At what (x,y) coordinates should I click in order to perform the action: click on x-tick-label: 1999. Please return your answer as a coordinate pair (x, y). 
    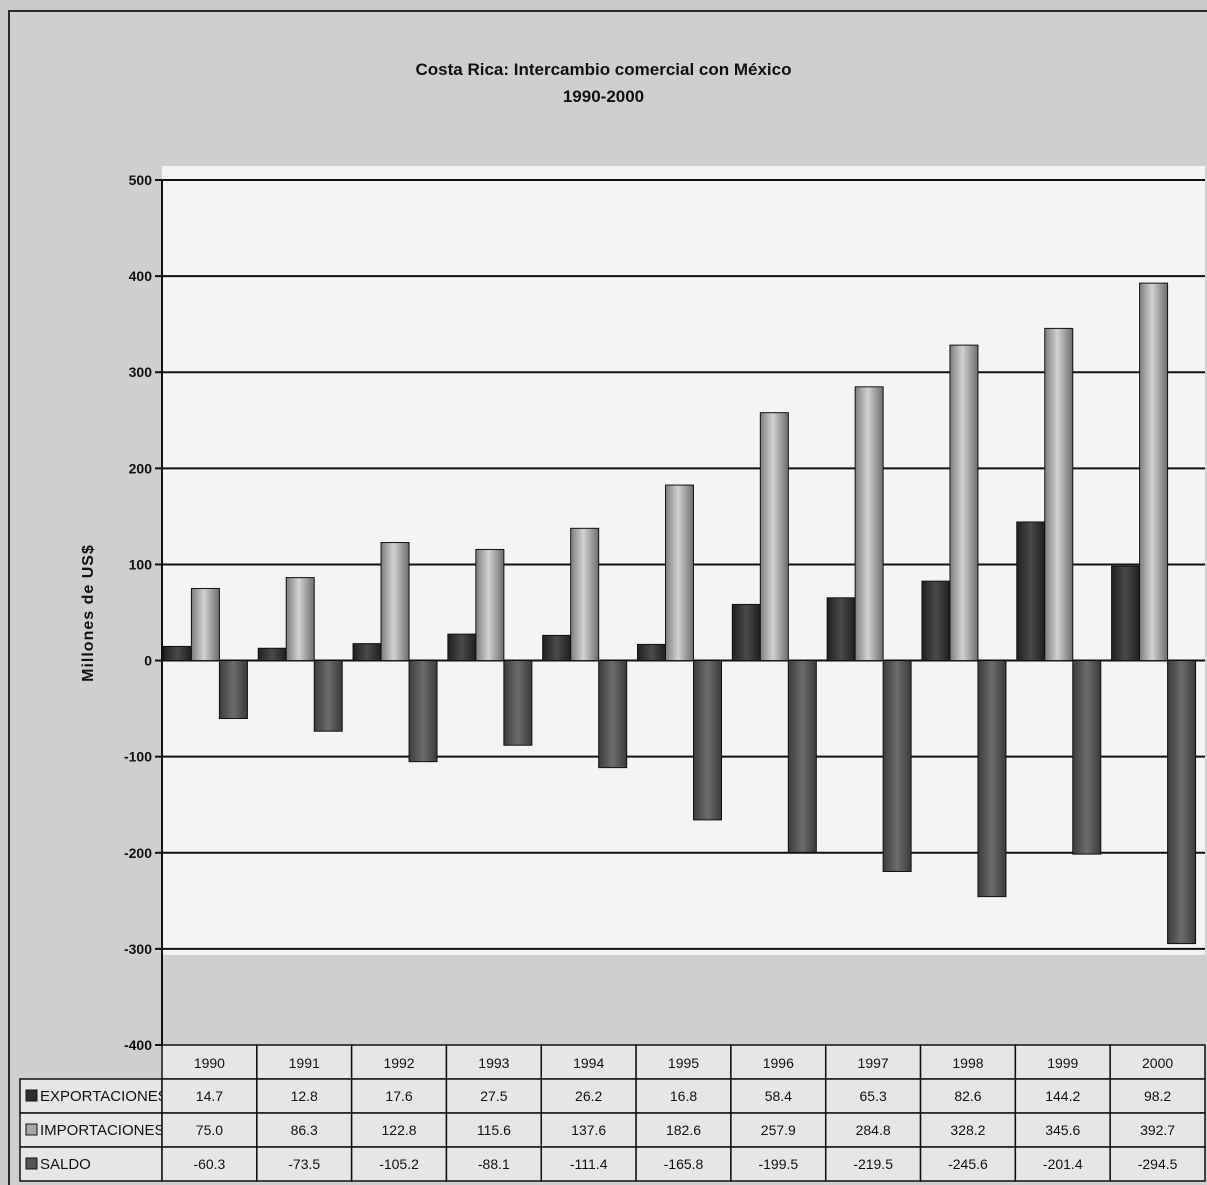
    Looking at the image, I should click on (1062, 1063).